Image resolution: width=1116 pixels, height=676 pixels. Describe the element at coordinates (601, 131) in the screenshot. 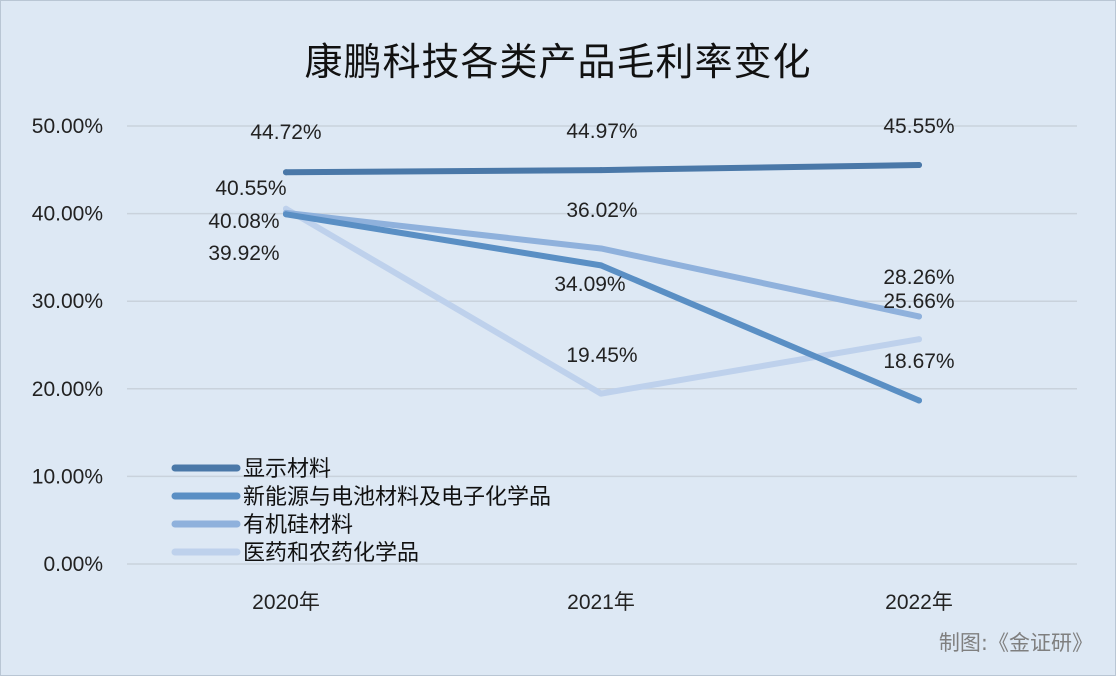

I see `data-label: 44.97%` at that location.